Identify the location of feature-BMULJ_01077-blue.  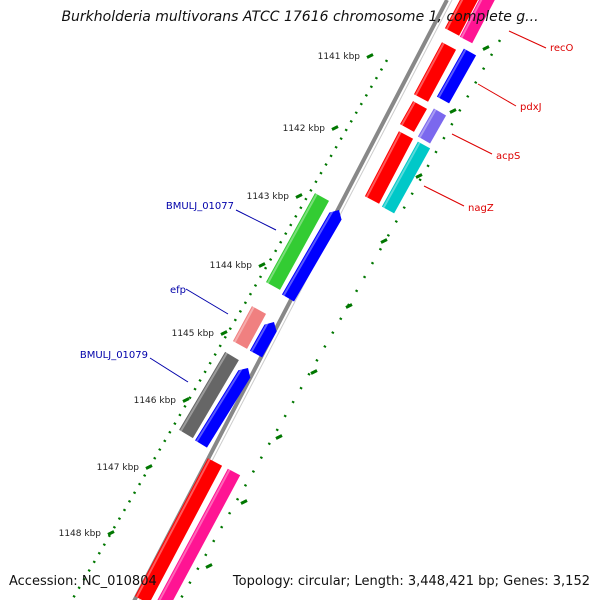
(311, 256).